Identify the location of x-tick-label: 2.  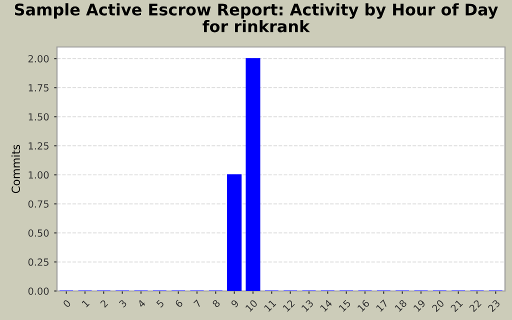
(104, 303).